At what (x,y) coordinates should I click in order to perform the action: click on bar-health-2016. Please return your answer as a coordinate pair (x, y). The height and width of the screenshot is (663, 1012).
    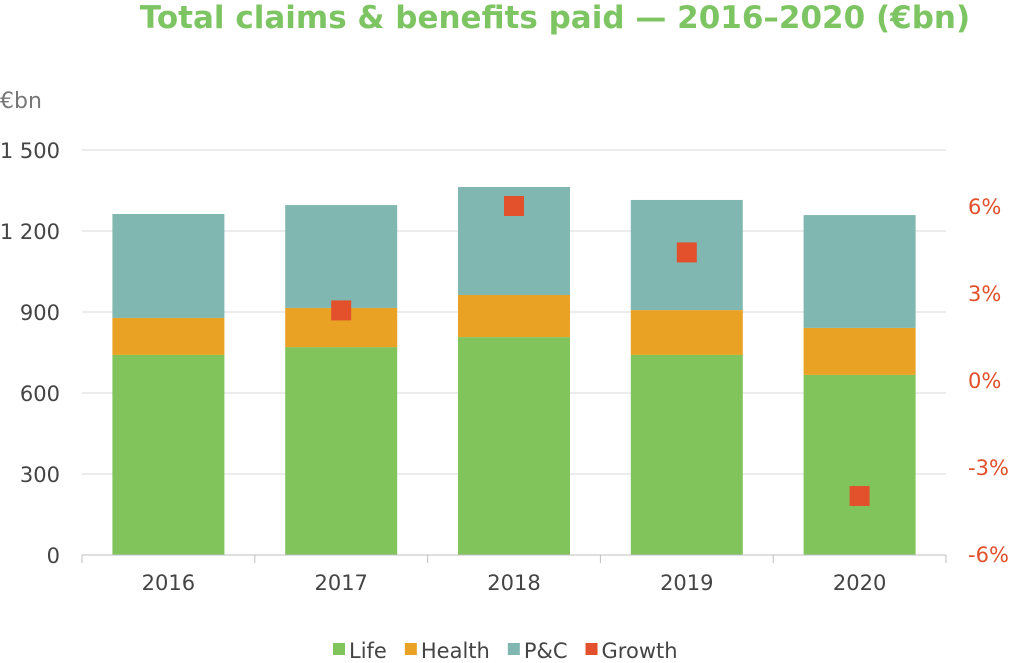
    Looking at the image, I should click on (168, 336).